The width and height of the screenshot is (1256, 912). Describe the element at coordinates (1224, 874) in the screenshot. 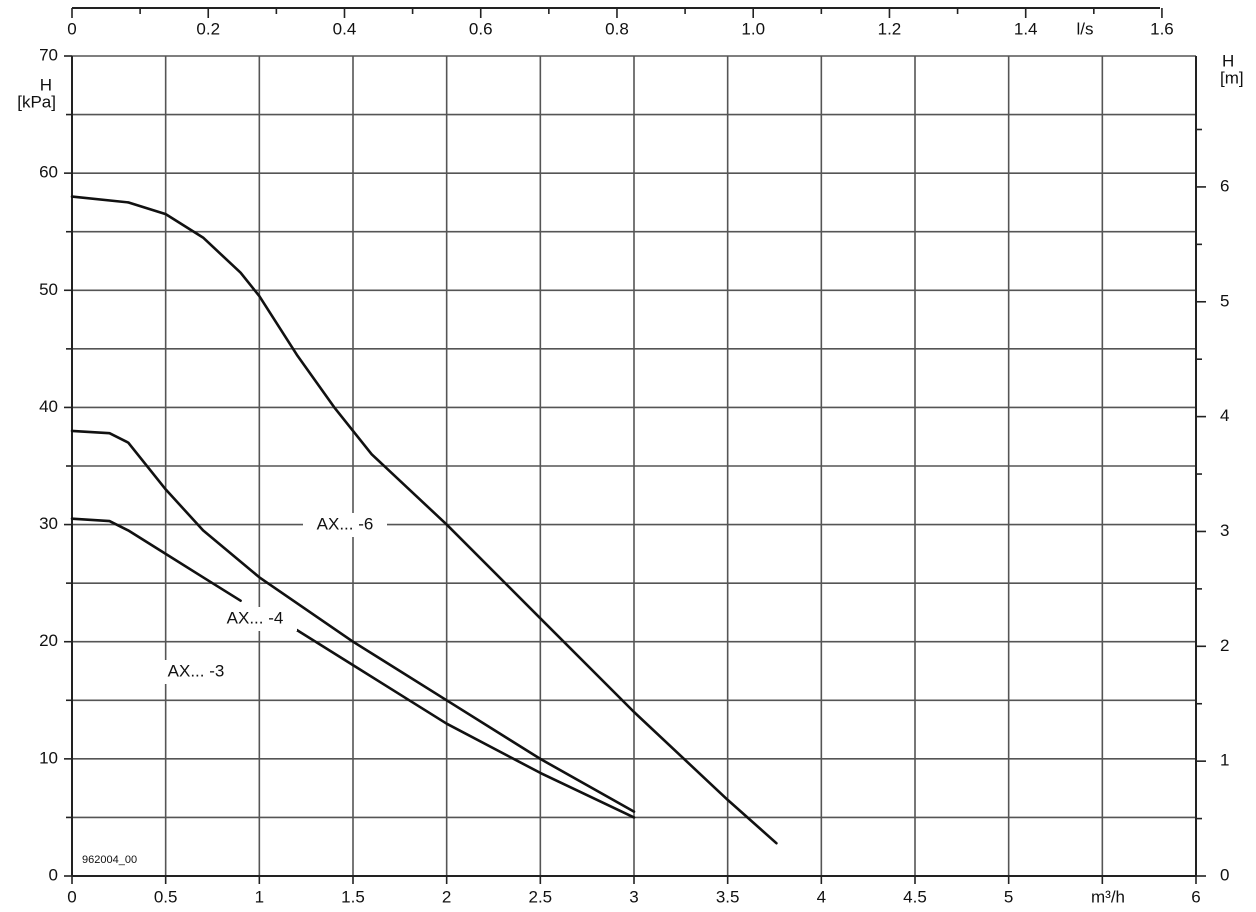

I see `y2-tick-label: 0` at that location.